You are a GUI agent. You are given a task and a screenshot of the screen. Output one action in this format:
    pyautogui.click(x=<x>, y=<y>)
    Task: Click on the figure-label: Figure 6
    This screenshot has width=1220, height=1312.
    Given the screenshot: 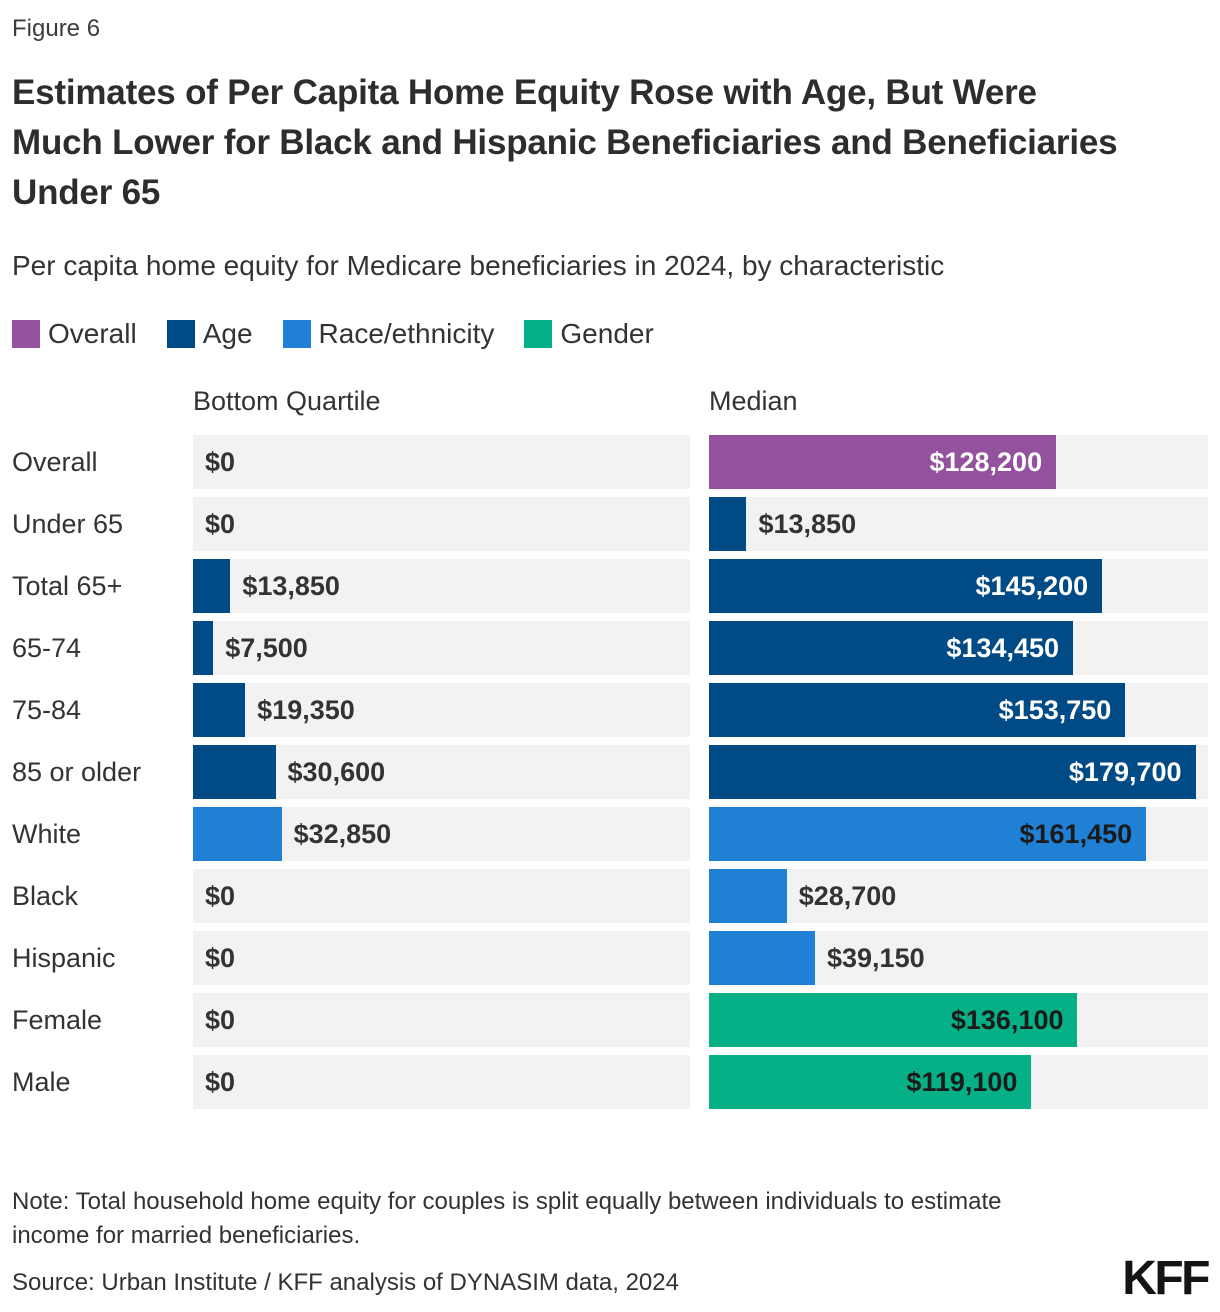 What is the action you would take?
    pyautogui.click(x=56, y=28)
    